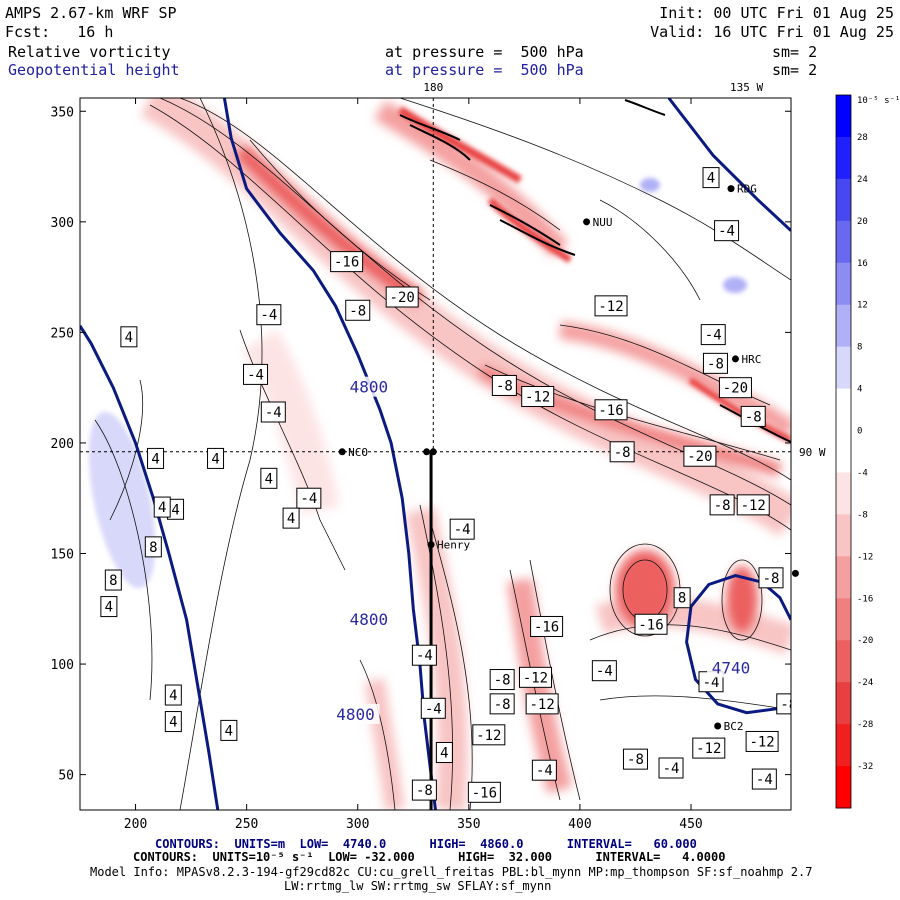 This screenshot has height=900, width=900. What do you see at coordinates (150, 567) in the screenshot?
I see `height-contour-line` at bounding box center [150, 567].